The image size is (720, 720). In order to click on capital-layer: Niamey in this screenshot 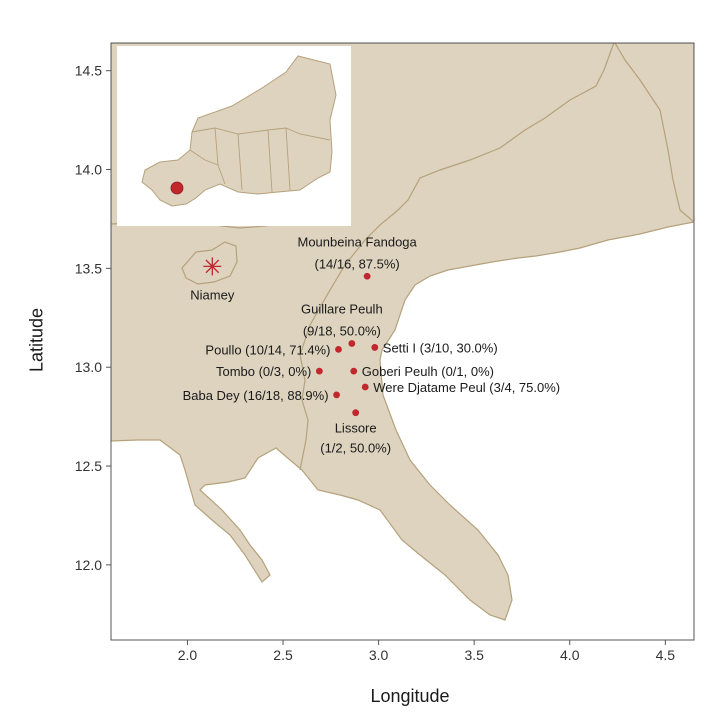, I will do `click(212, 279)`.